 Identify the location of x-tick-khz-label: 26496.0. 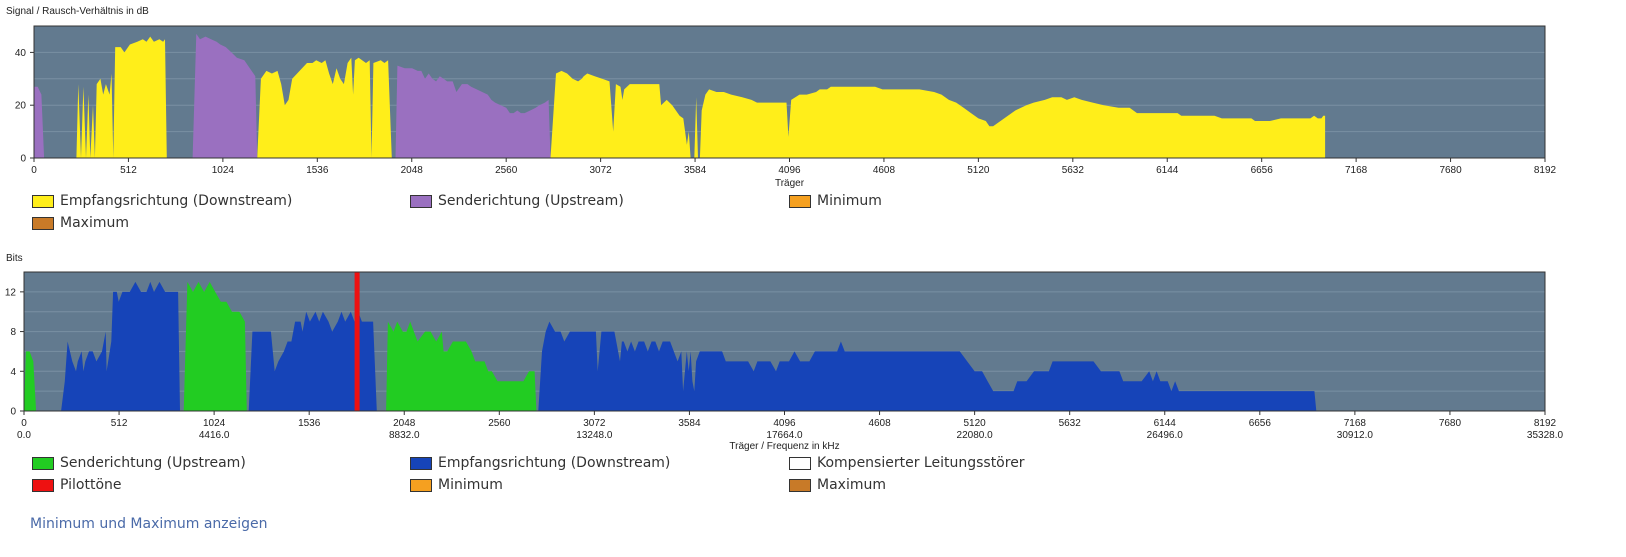
(1165, 435).